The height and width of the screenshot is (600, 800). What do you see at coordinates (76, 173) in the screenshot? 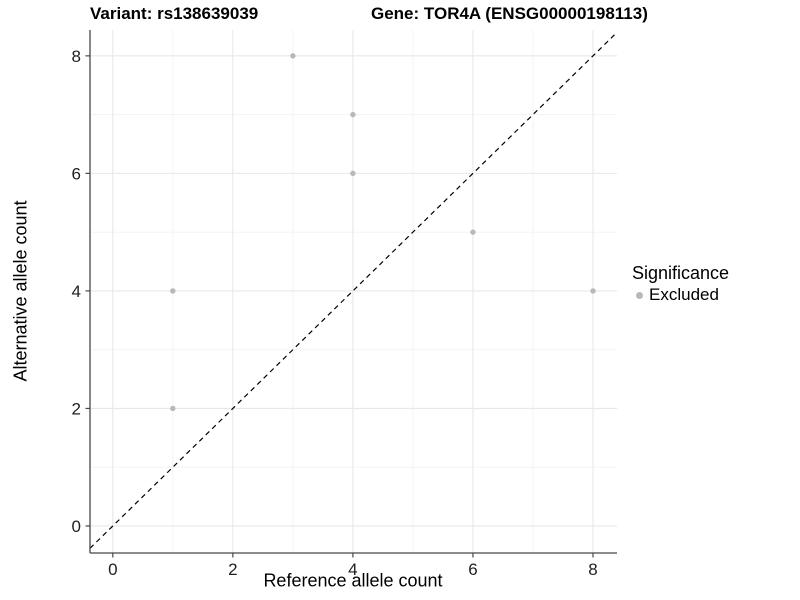
I see `y-tick-label: 6` at bounding box center [76, 173].